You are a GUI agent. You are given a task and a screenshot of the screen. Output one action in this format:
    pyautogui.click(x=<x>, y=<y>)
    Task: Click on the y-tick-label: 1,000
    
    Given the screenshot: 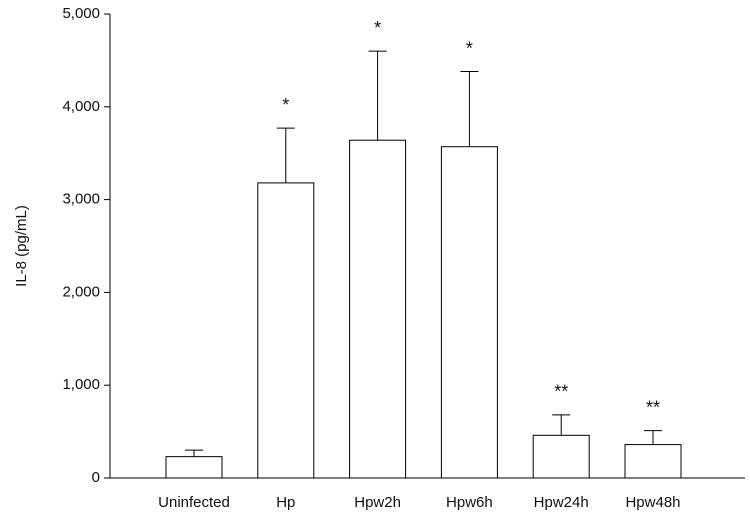 What is the action you would take?
    pyautogui.click(x=81, y=384)
    